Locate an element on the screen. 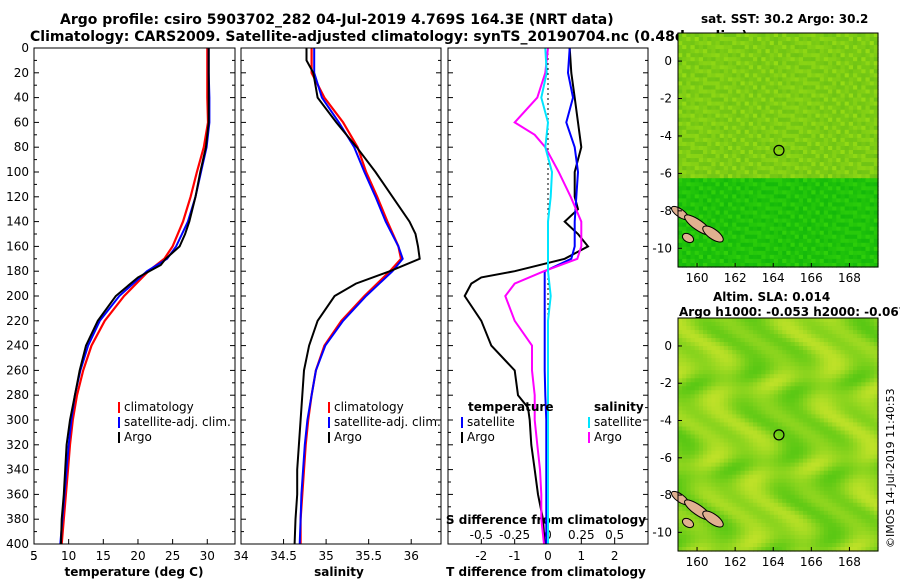 Image resolution: width=900 pixels, height=580 pixels. map-bottom-title-2: Argo h1000: -0.053 h2000: -0.067 is located at coordinates (789, 312).